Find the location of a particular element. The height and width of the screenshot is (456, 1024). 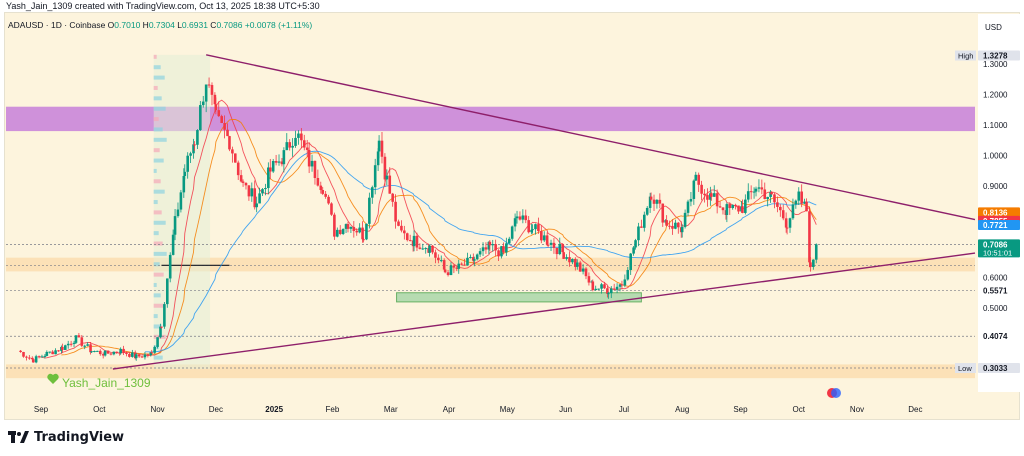

price-label-box is located at coordinates (999, 367).